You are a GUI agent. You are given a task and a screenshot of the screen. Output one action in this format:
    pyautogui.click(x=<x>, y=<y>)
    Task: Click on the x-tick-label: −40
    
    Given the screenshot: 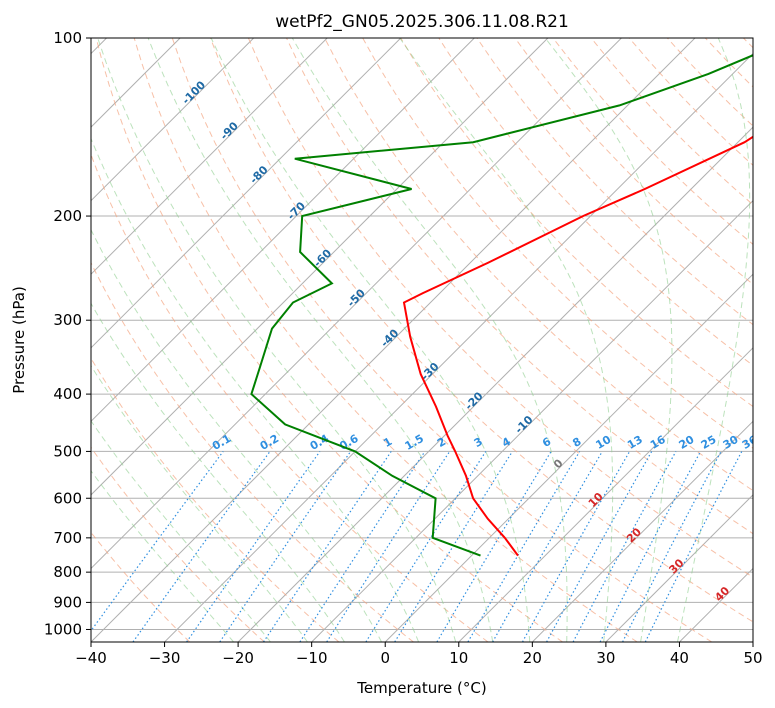 What is the action you would take?
    pyautogui.click(x=91, y=658)
    